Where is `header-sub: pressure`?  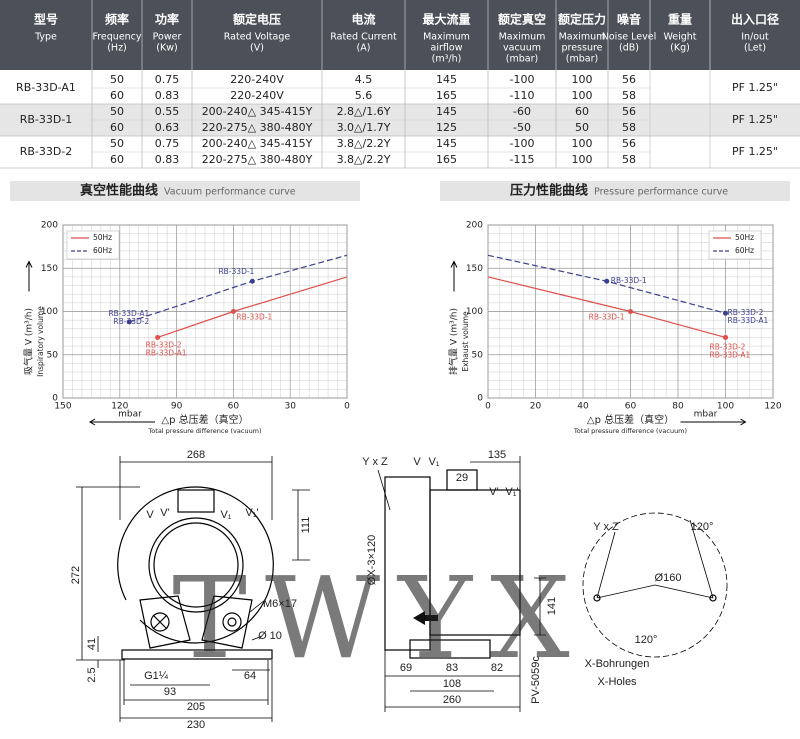 header-sub: pressure is located at coordinates (581, 48).